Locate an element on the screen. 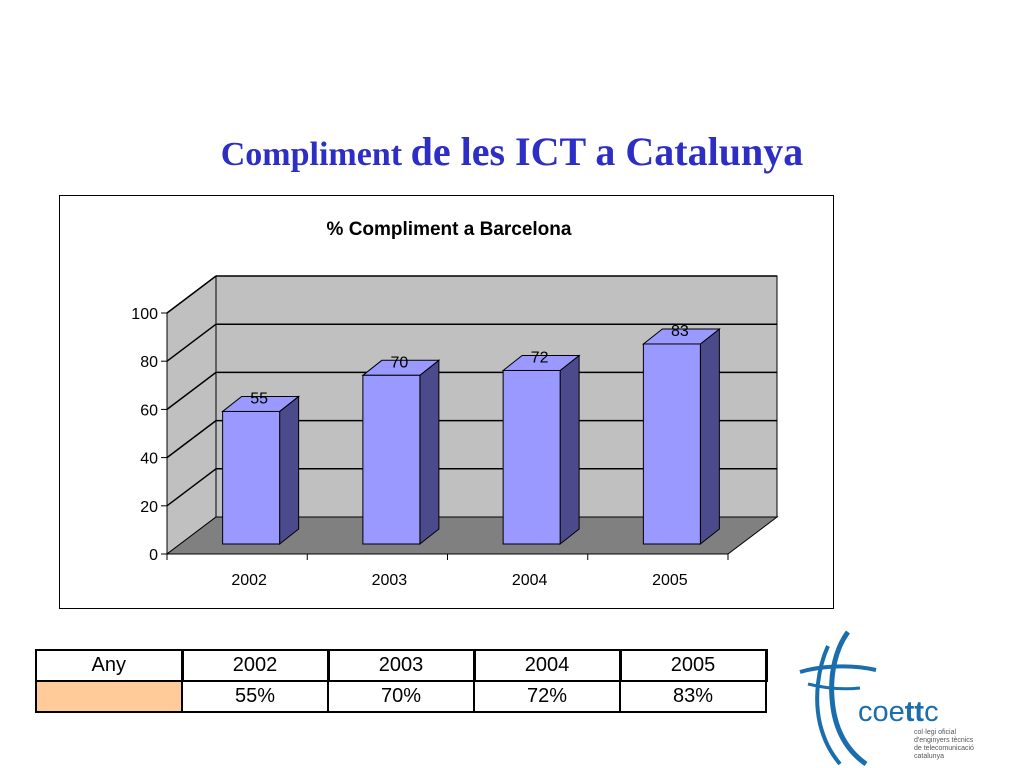 This screenshot has height=768, width=1024. table-header-row: Any 2002 2003 2004 2005 is located at coordinates (401, 665).